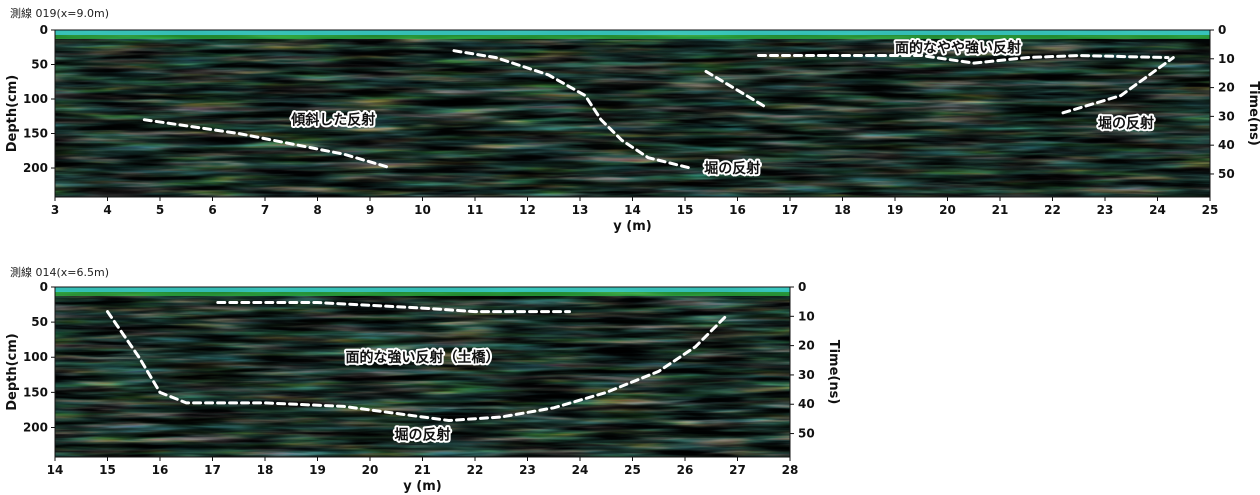 This screenshot has height=495, width=1260. Describe the element at coordinates (265, 210) in the screenshot. I see `x-tick-label: 7` at that location.